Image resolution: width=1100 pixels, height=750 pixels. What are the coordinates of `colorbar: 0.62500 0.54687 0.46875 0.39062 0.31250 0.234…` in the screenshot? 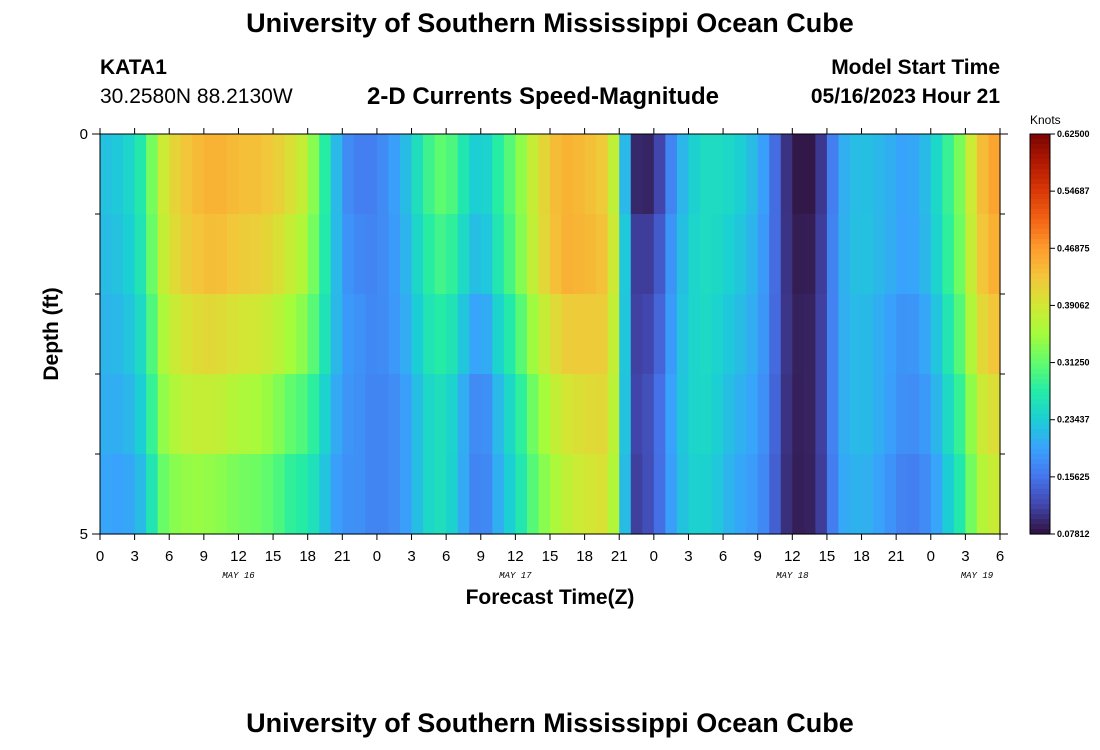 It's located at (1059, 334).